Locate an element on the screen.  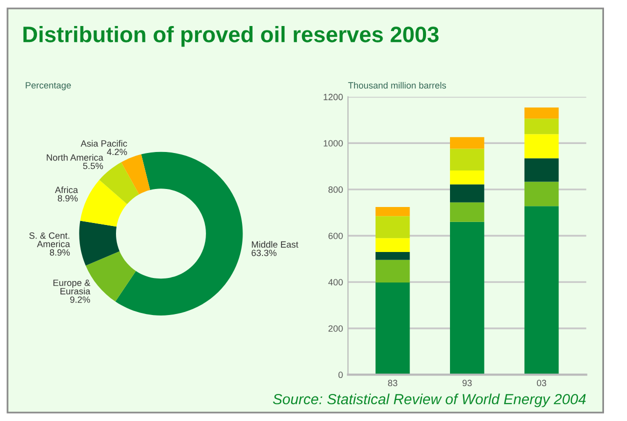
y-tick-label: 200 is located at coordinates (335, 328).